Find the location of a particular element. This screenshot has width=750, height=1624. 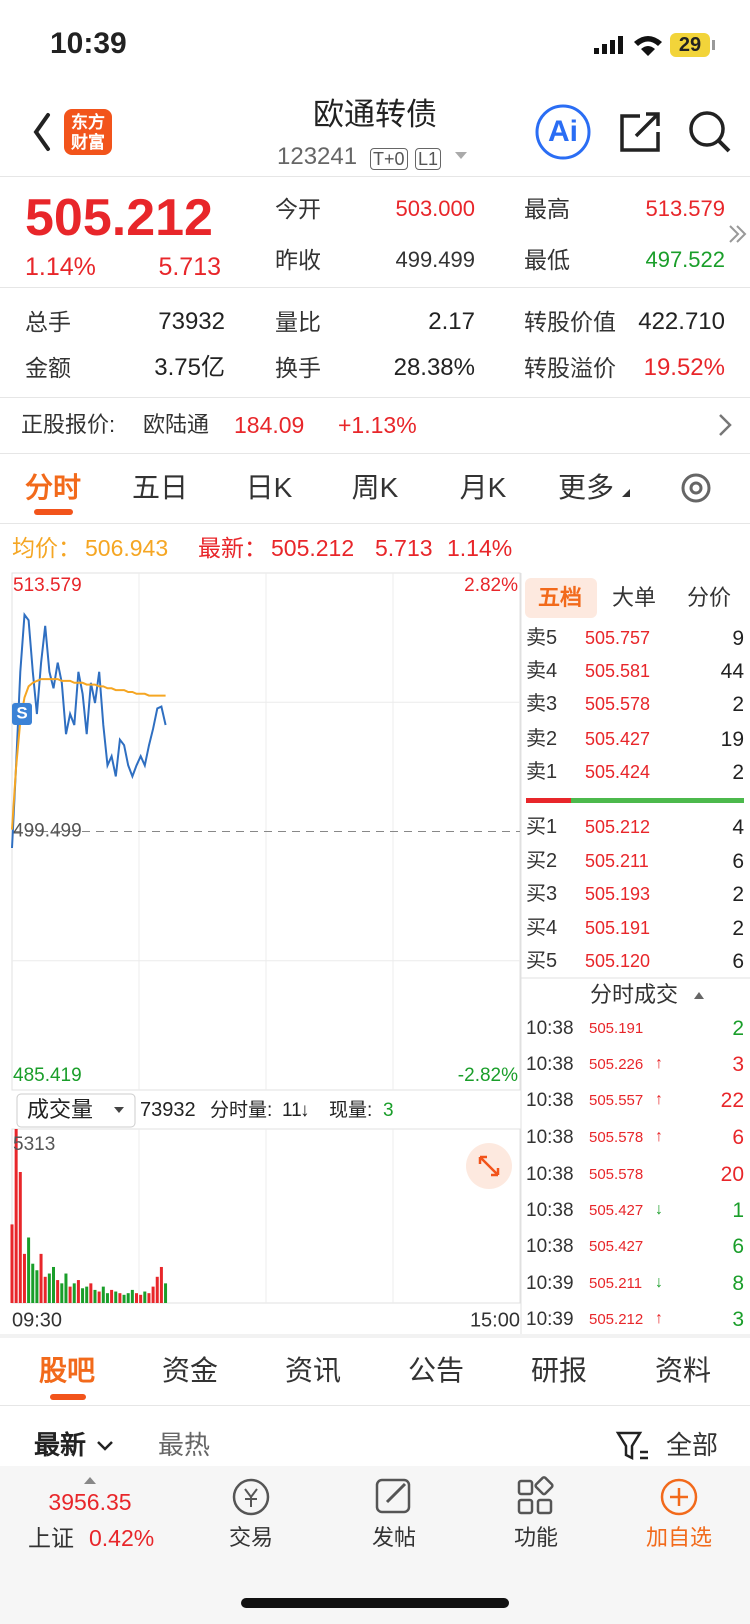

footer-bg is located at coordinates (375, 1545).